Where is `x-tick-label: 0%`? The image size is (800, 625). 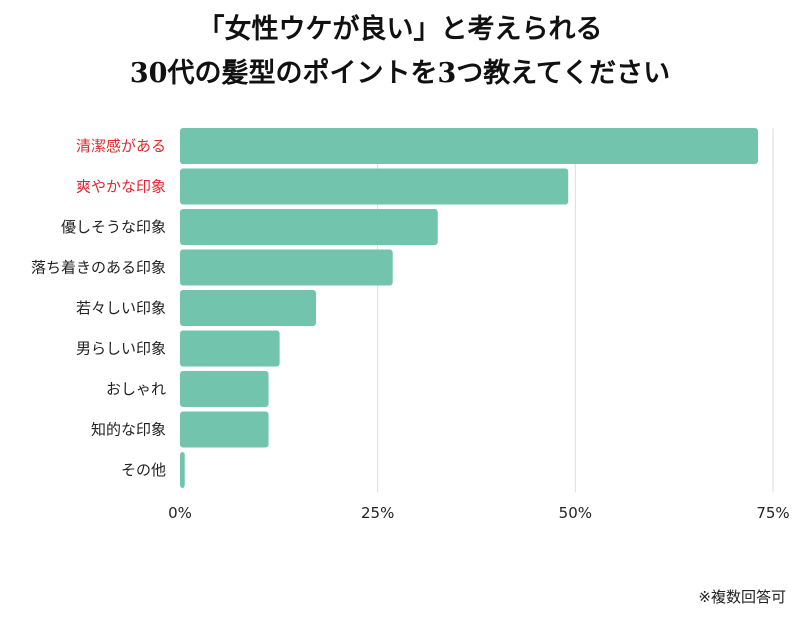
x-tick-label: 0% is located at coordinates (180, 513).